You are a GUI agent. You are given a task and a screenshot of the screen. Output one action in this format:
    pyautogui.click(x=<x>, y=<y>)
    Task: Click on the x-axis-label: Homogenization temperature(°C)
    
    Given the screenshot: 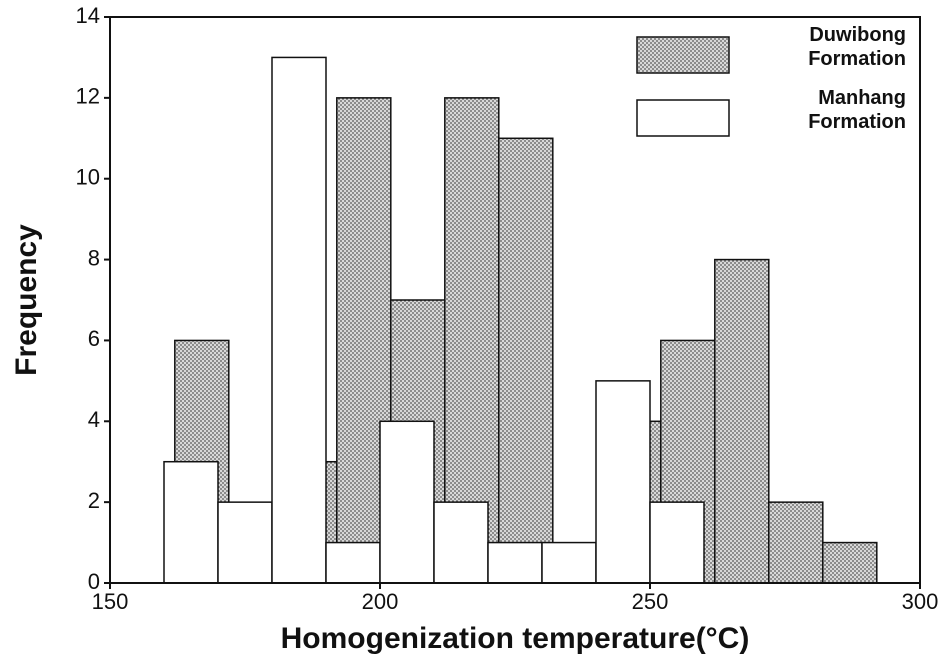 What is the action you would take?
    pyautogui.click(x=515, y=638)
    